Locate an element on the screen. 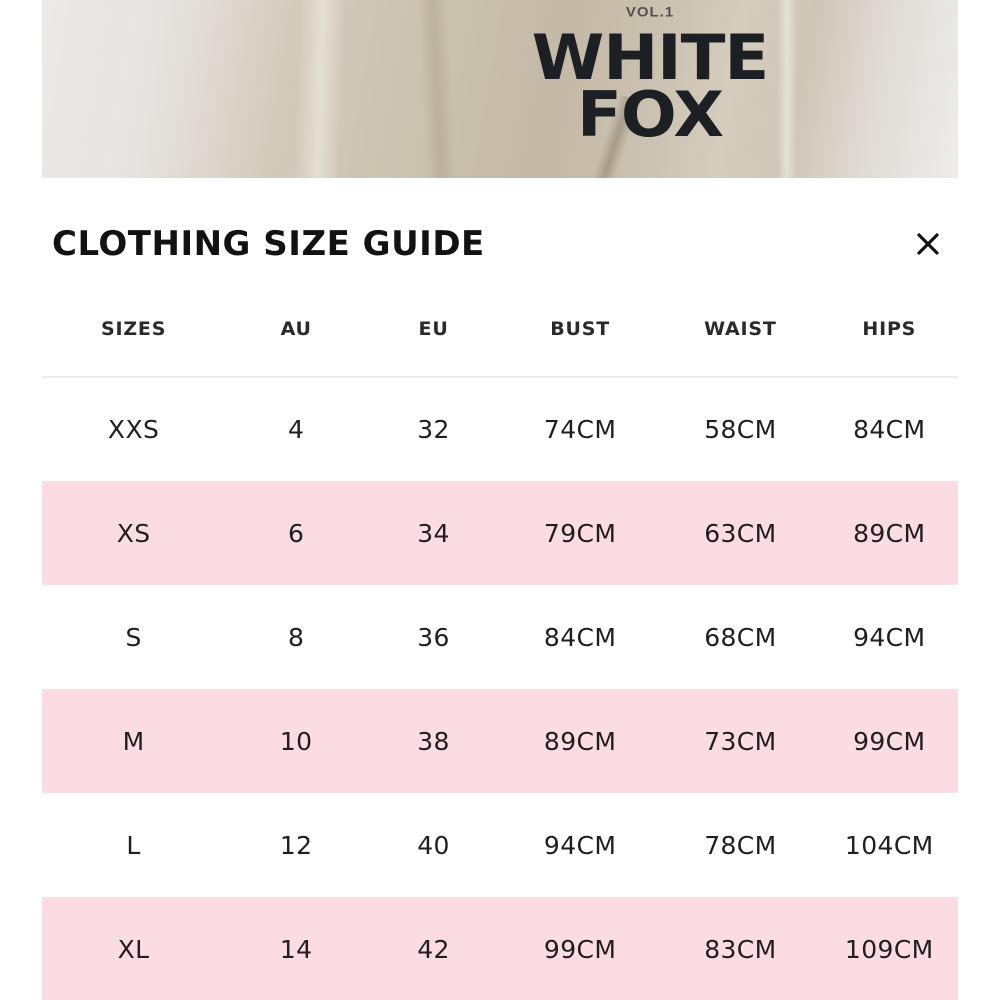 The image size is (1000, 1000). table-row: S 8 36 84CM 68CM 94CM is located at coordinates (500, 637).